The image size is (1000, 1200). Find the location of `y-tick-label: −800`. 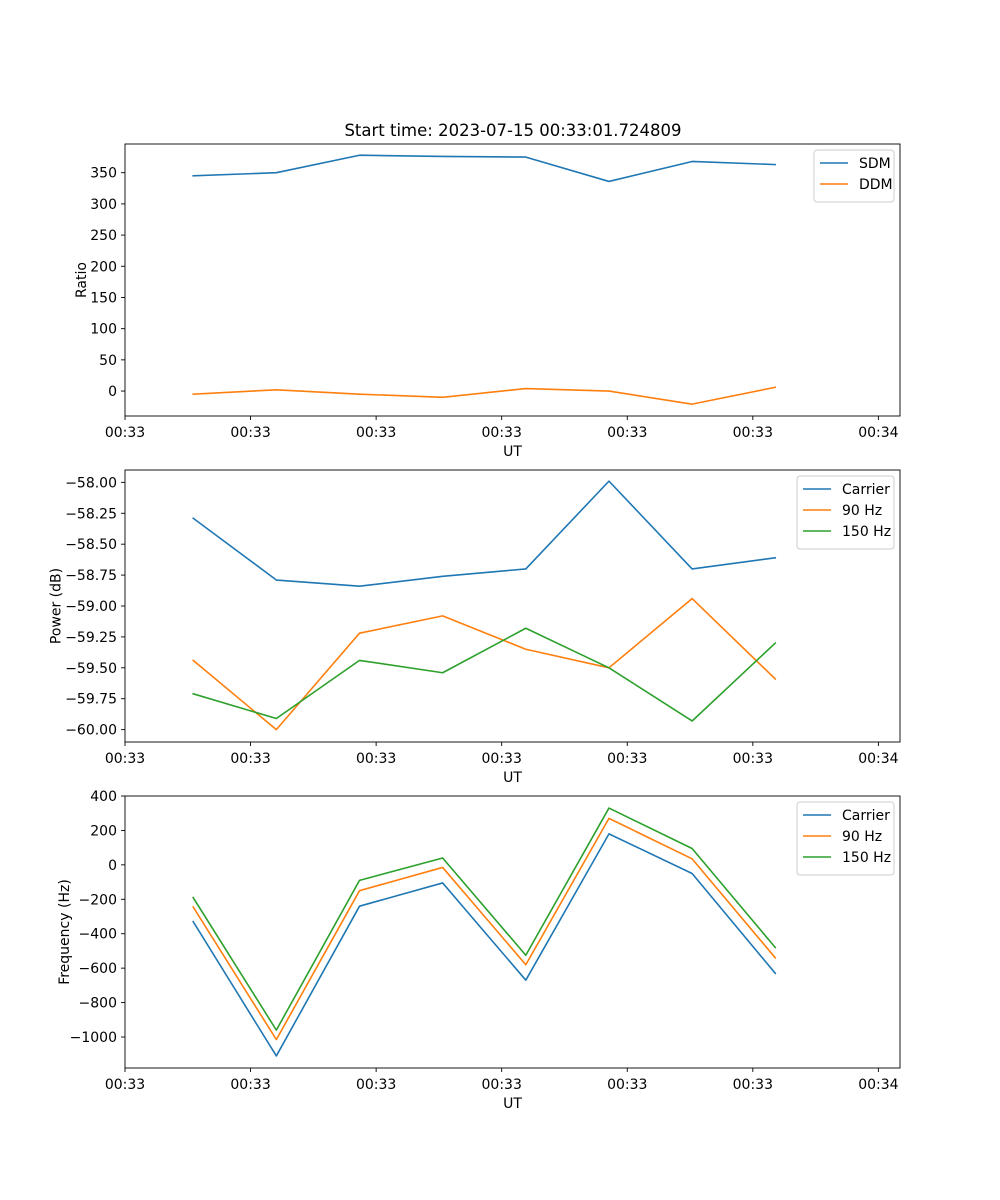

y-tick-label: −800 is located at coordinates (98, 1004).